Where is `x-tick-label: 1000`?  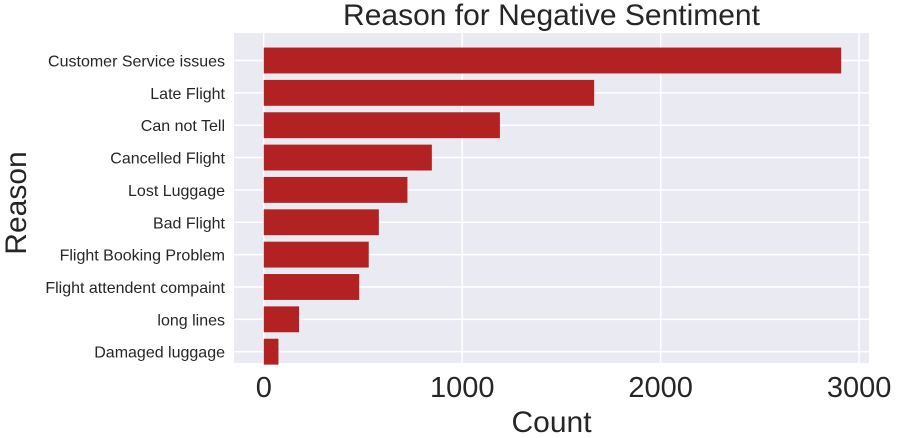 x-tick-label: 1000 is located at coordinates (462, 388).